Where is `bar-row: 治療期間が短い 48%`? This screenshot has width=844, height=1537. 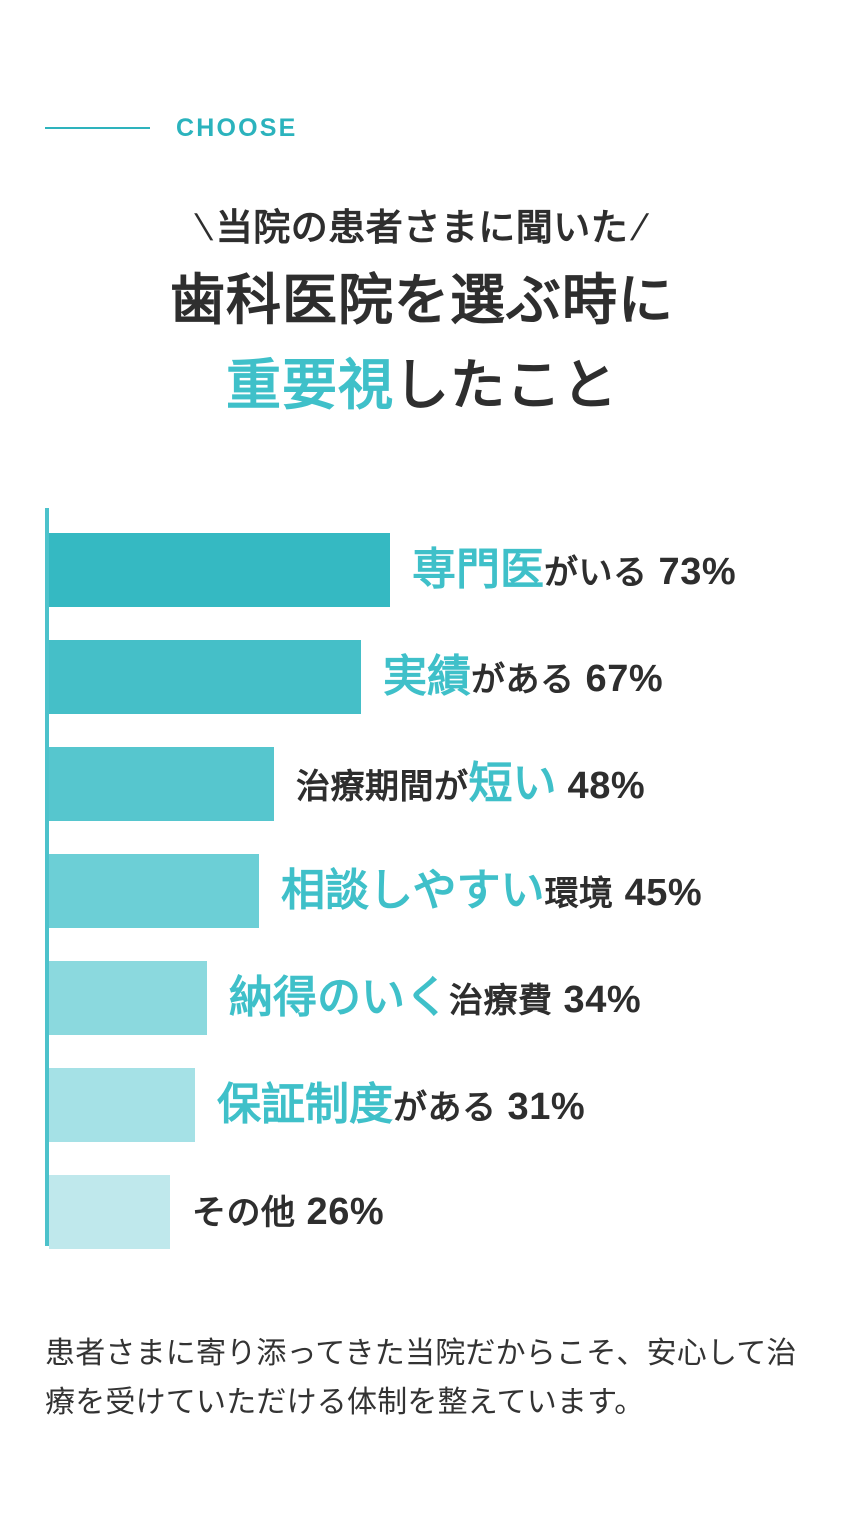 bar-row: 治療期間が短い 48% is located at coordinates (347, 784).